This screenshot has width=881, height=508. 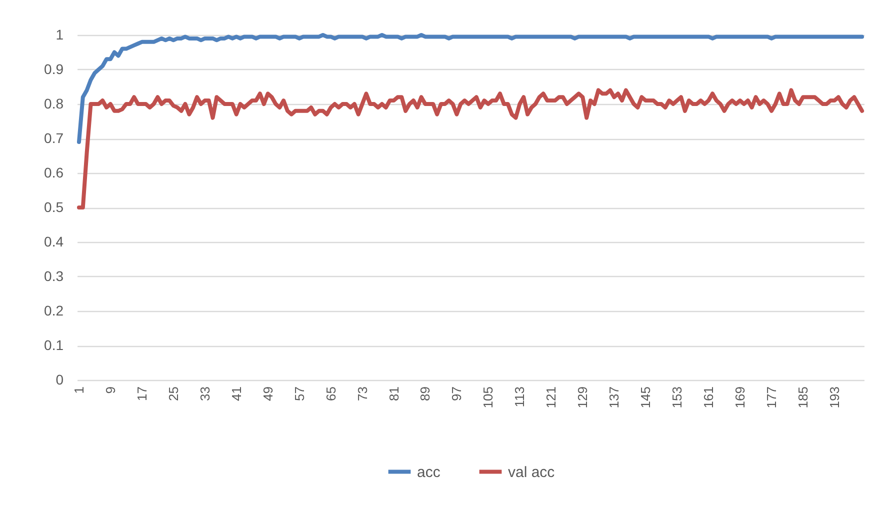 I want to click on x-tick-label: 193, so click(x=834, y=397).